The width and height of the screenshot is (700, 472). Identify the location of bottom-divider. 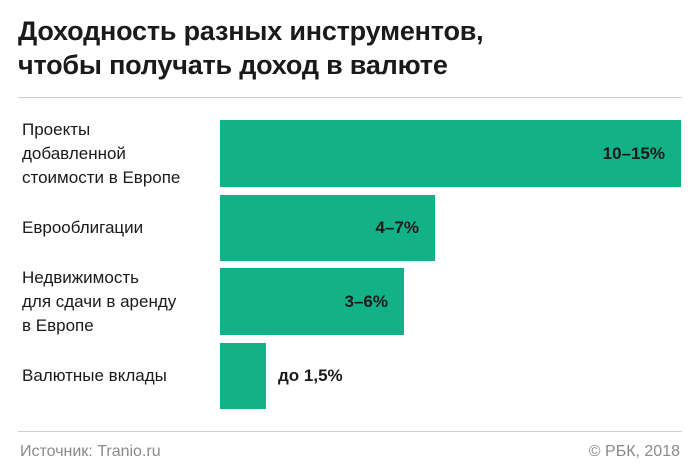
(350, 431).